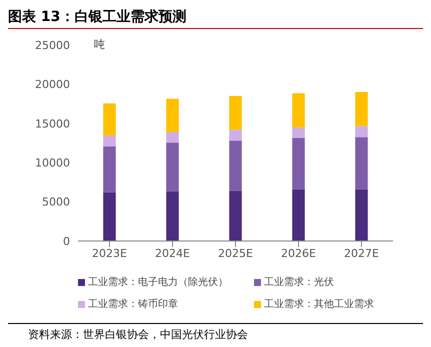 The height and width of the screenshot is (347, 431). I want to click on text: 资料来源：世界白银协会，中国光伏行业协会, so click(138, 334).